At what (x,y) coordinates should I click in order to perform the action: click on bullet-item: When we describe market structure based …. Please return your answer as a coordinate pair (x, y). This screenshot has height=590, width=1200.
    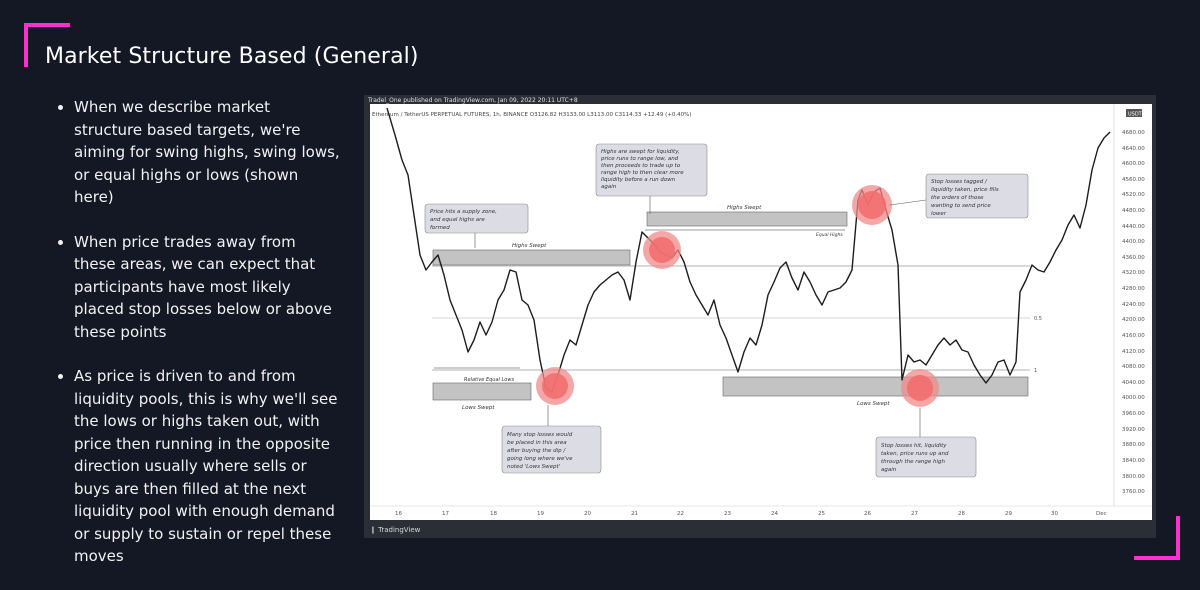
    Looking at the image, I should click on (208, 152).